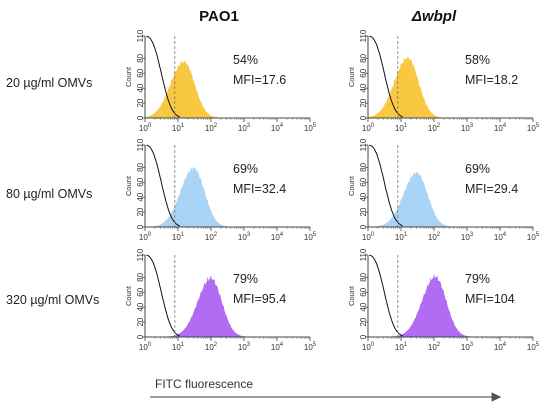 This screenshot has height=409, width=550. I want to click on column-title-wbpl: Δwbpl, so click(434, 16).